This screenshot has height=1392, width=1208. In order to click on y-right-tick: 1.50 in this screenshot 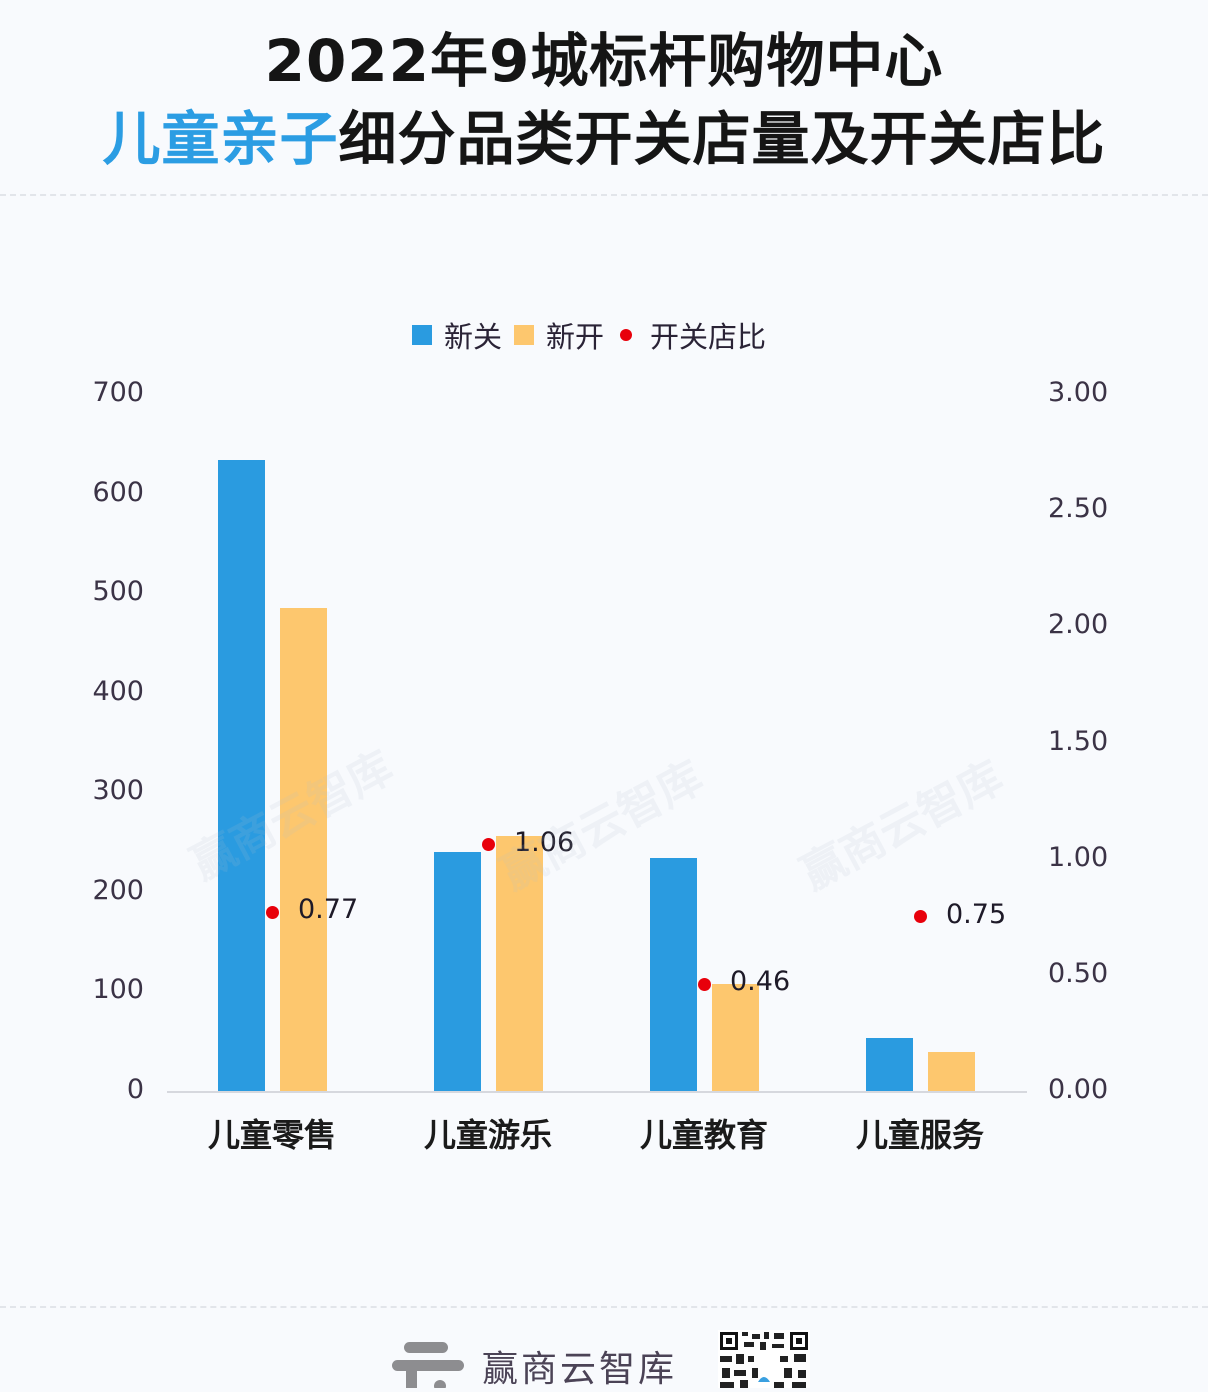, I will do `click(1078, 741)`.